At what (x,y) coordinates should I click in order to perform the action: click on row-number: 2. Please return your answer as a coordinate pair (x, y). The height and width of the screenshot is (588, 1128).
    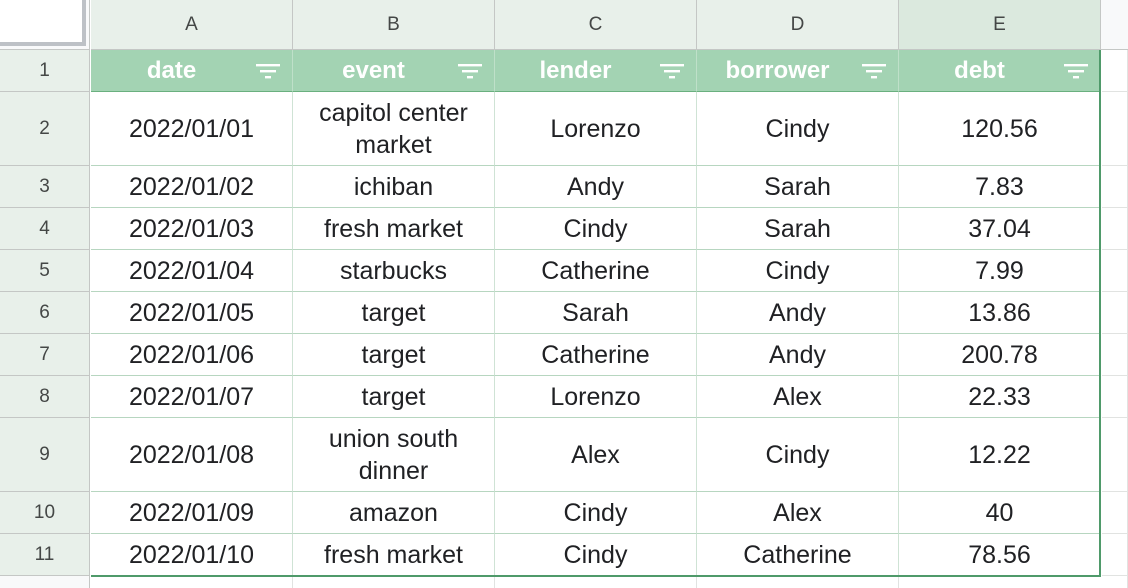
    Looking at the image, I should click on (44, 128).